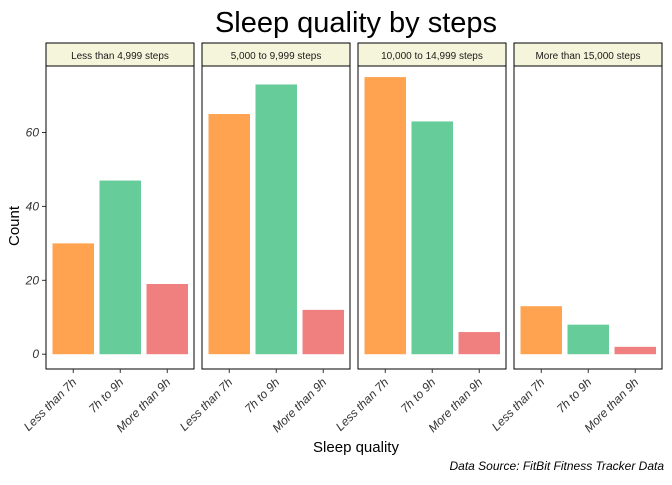 The height and width of the screenshot is (485, 672). I want to click on y-tick-label: 40, so click(33, 206).